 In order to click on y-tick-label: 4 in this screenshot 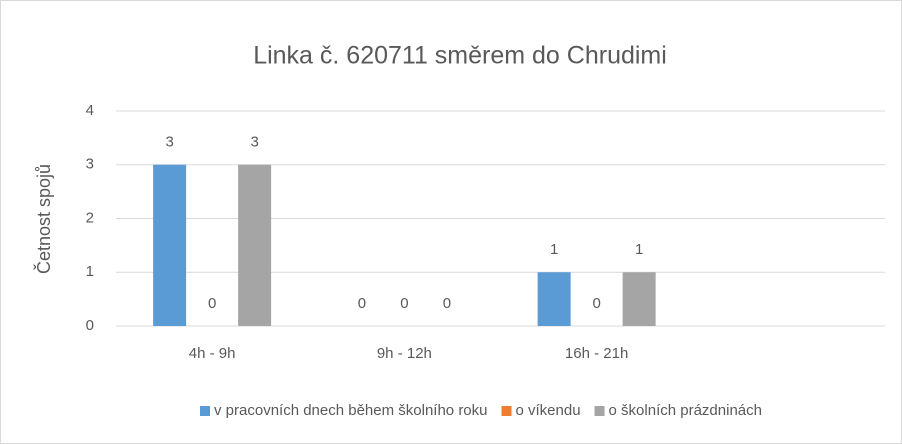, I will do `click(90, 110)`.